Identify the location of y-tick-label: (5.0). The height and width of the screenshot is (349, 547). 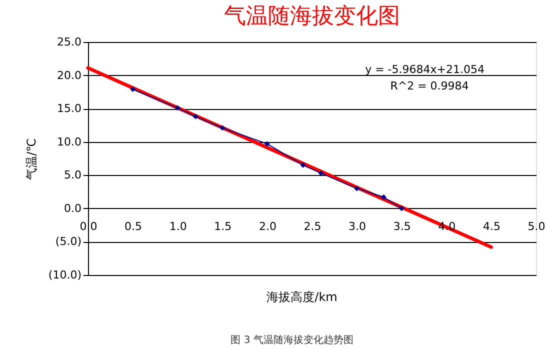
(68, 241).